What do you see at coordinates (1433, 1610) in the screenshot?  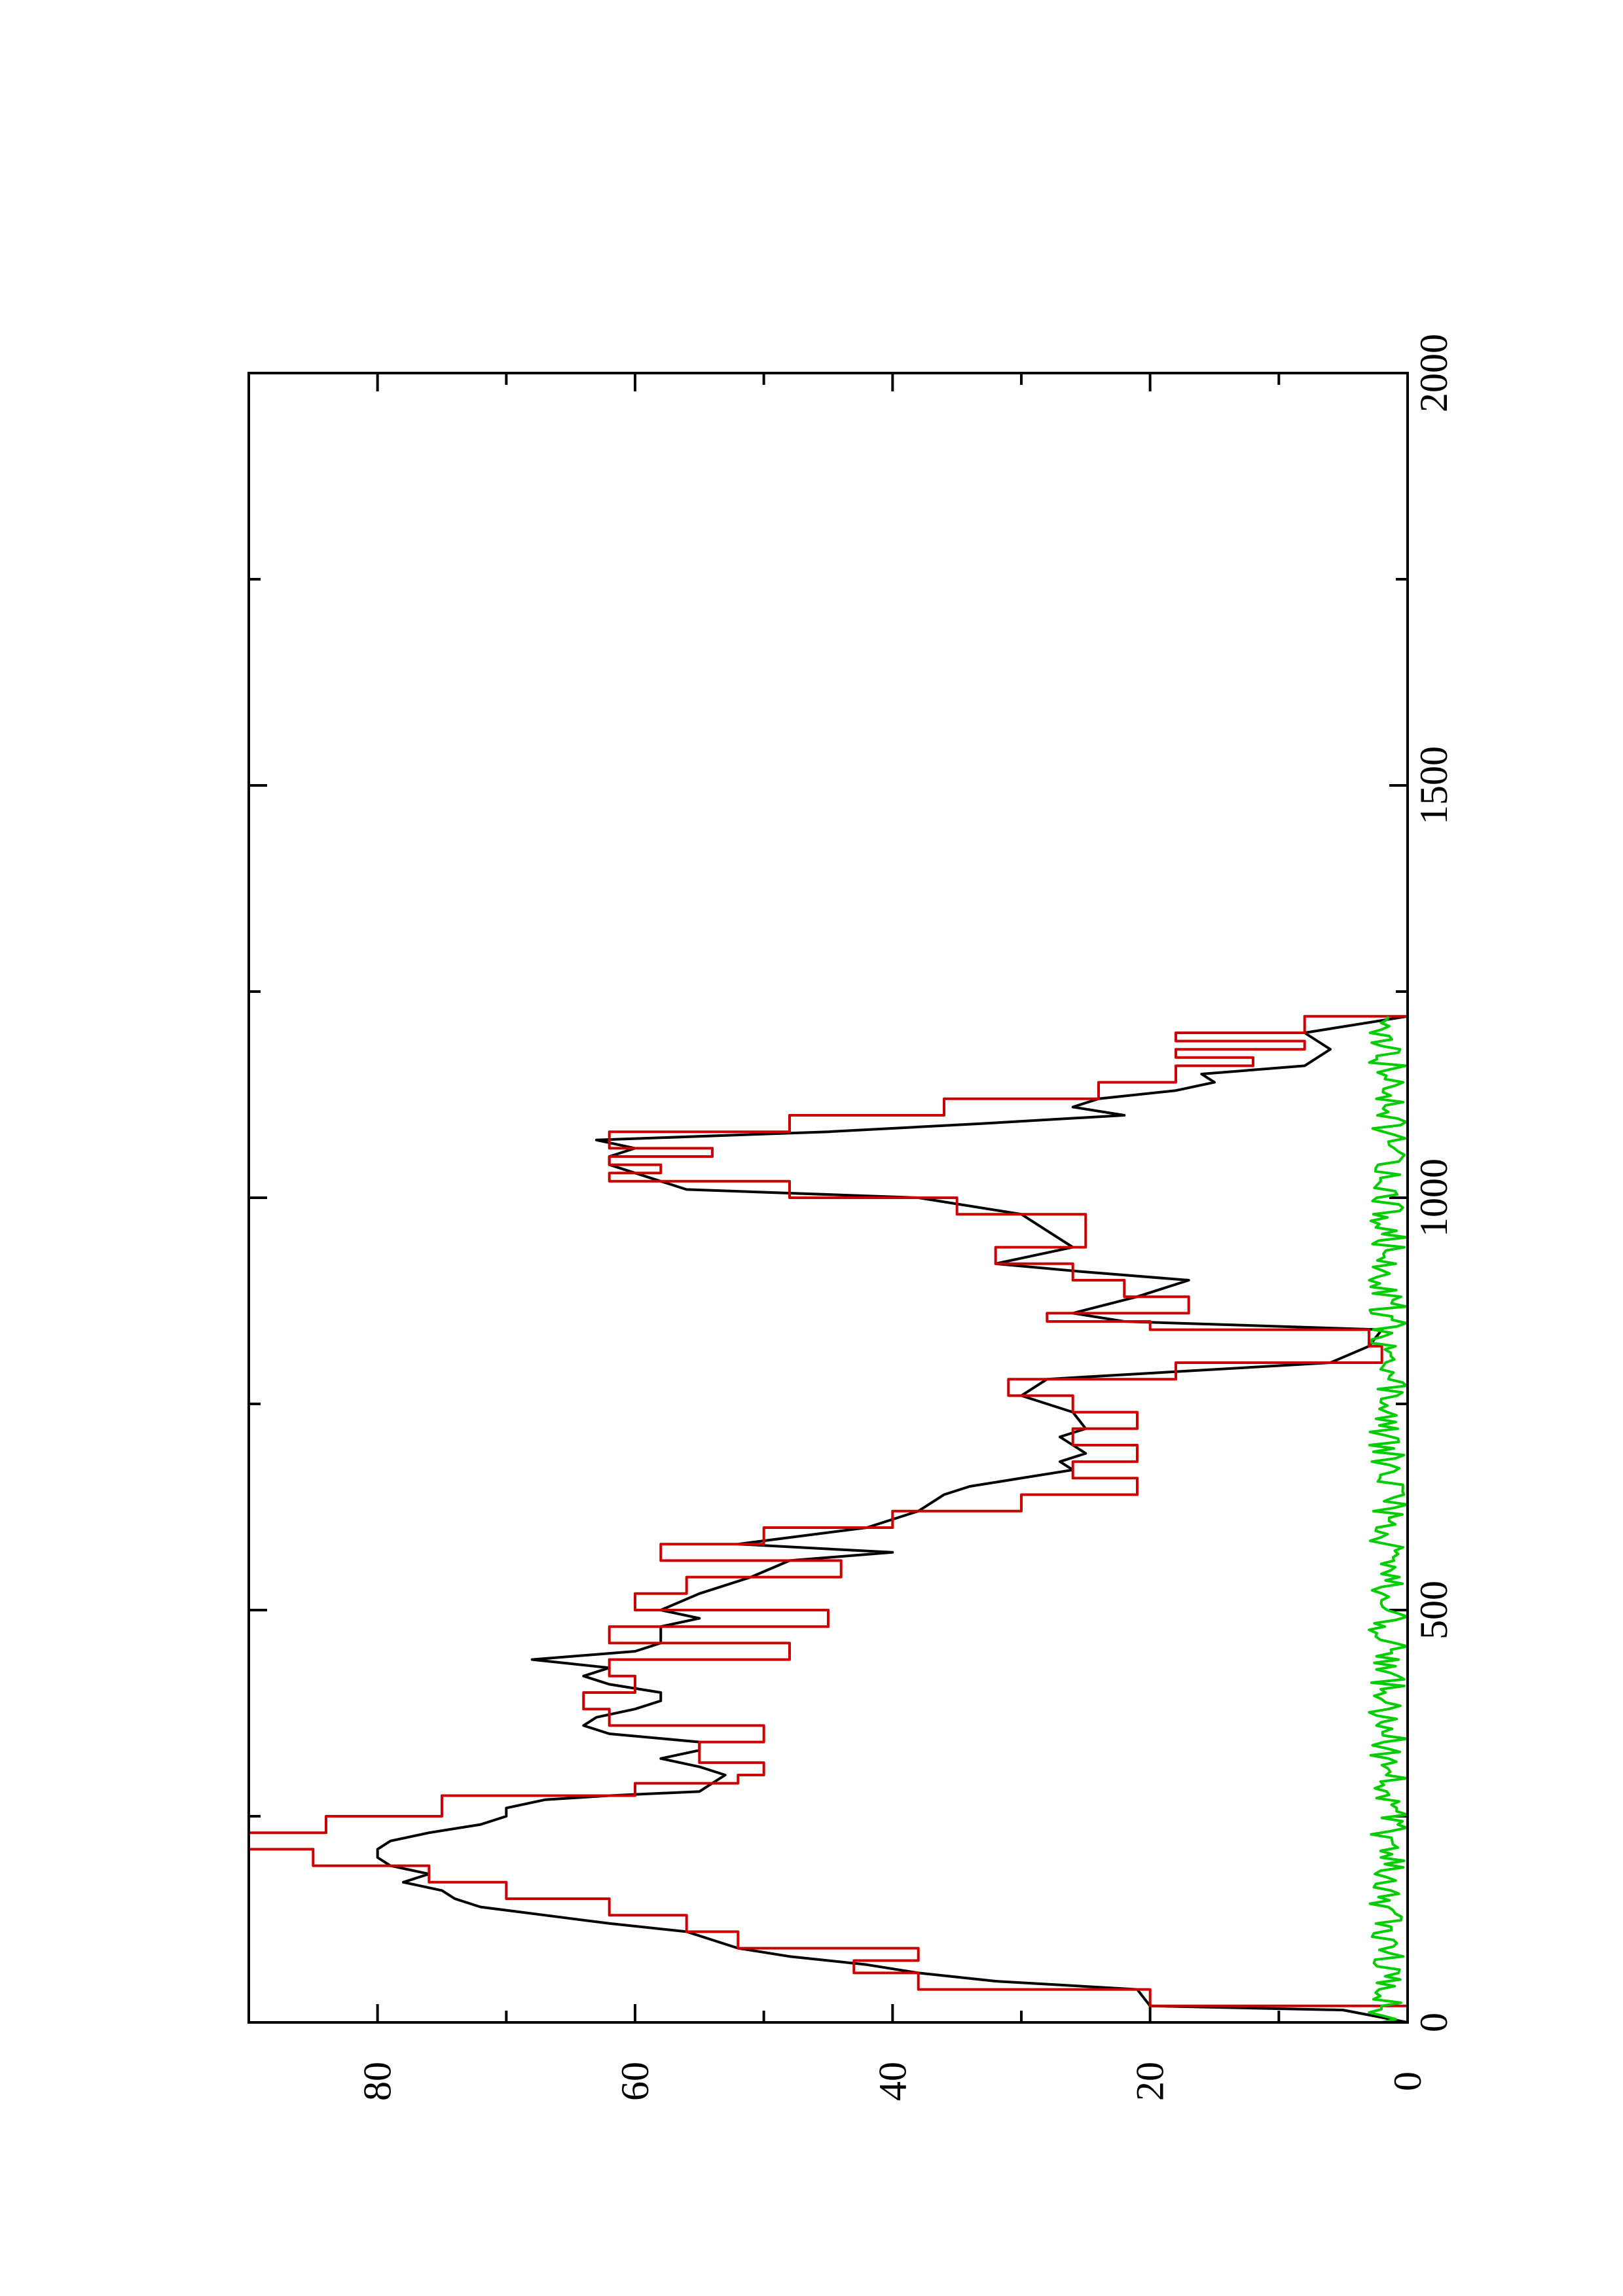 I see `x-tick-label-500: 500` at bounding box center [1433, 1610].